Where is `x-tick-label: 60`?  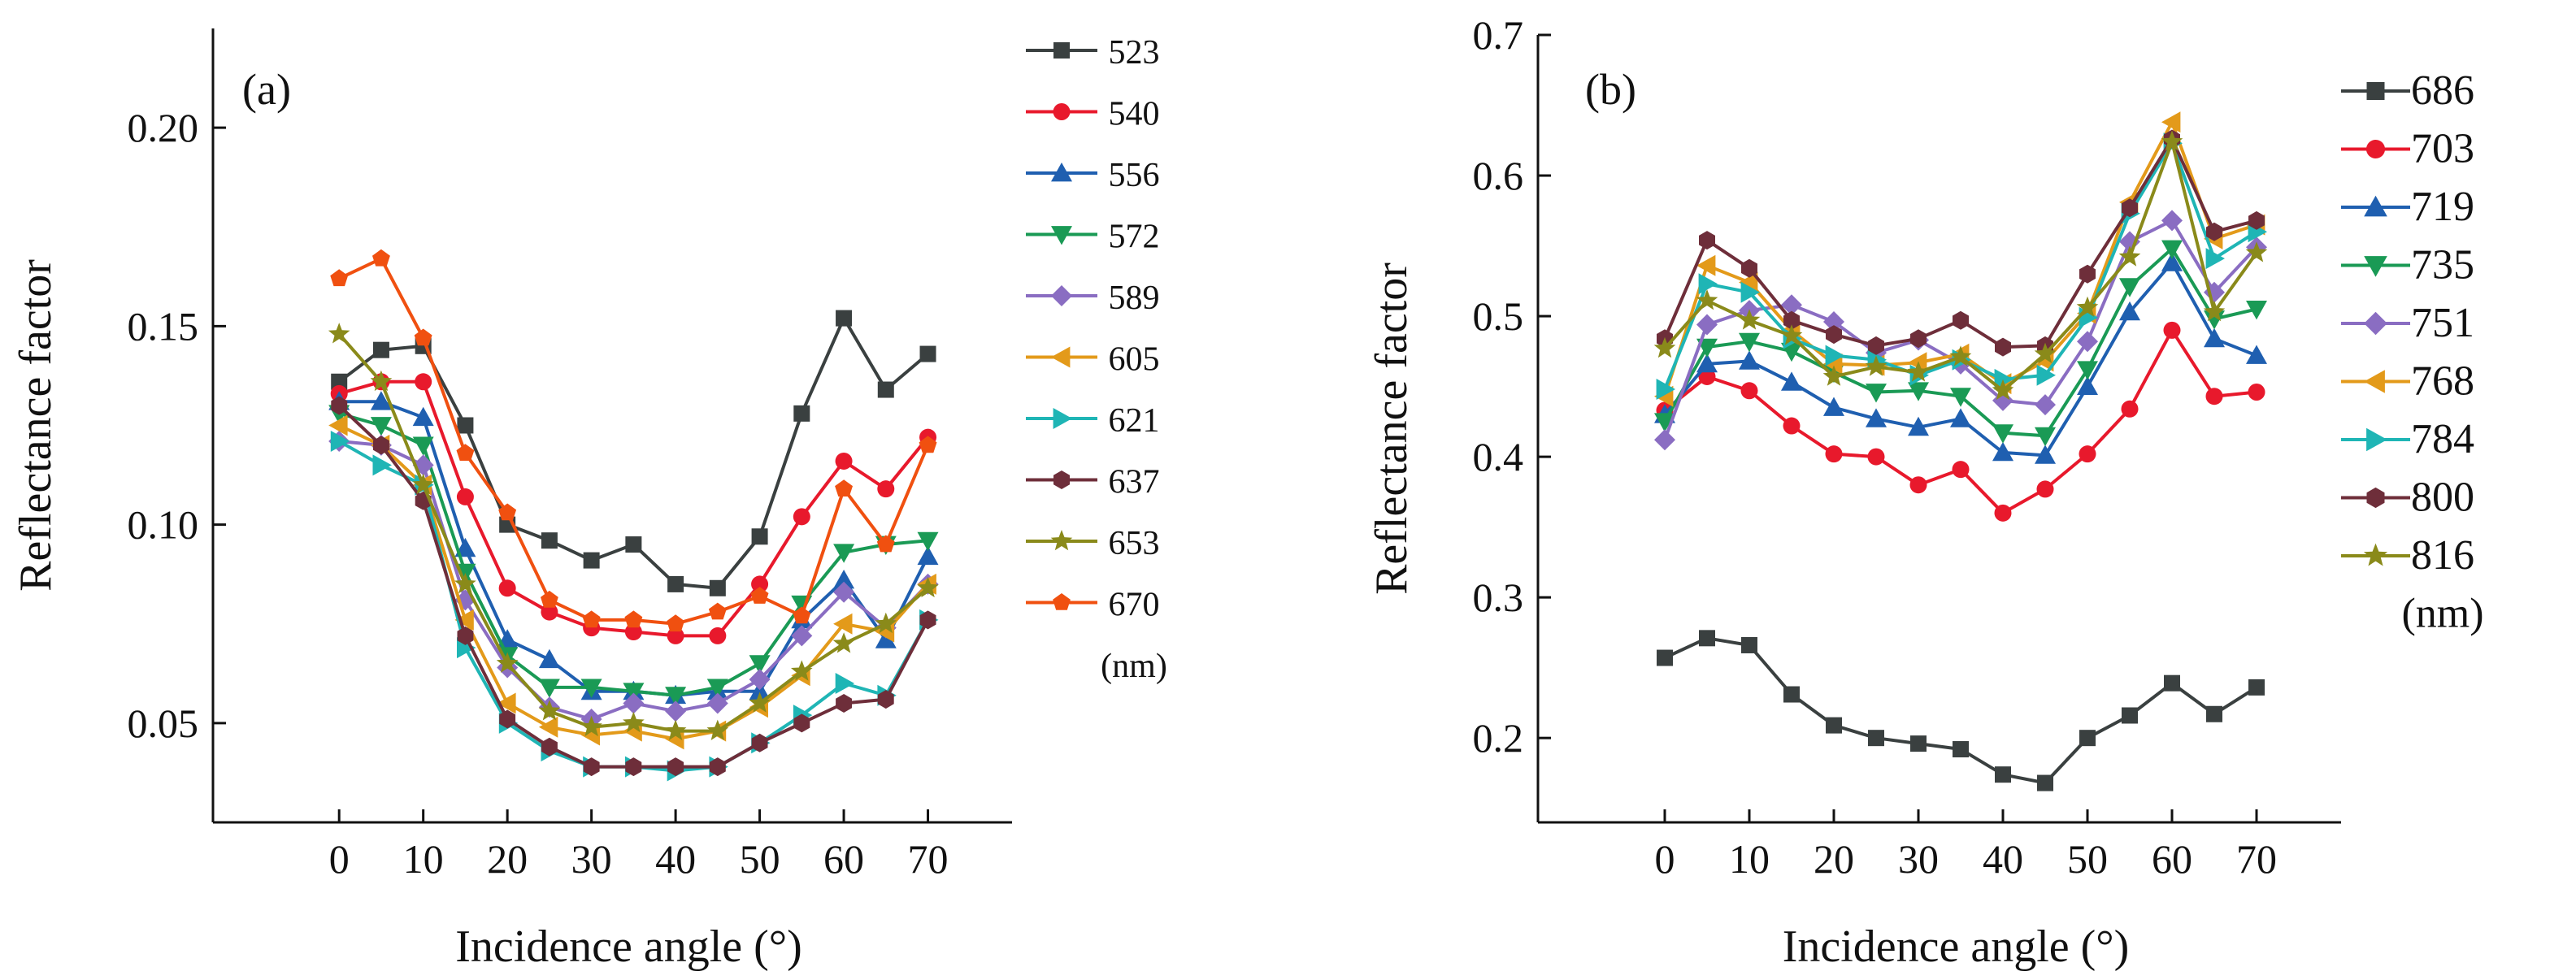
x-tick-label: 60 is located at coordinates (843, 859).